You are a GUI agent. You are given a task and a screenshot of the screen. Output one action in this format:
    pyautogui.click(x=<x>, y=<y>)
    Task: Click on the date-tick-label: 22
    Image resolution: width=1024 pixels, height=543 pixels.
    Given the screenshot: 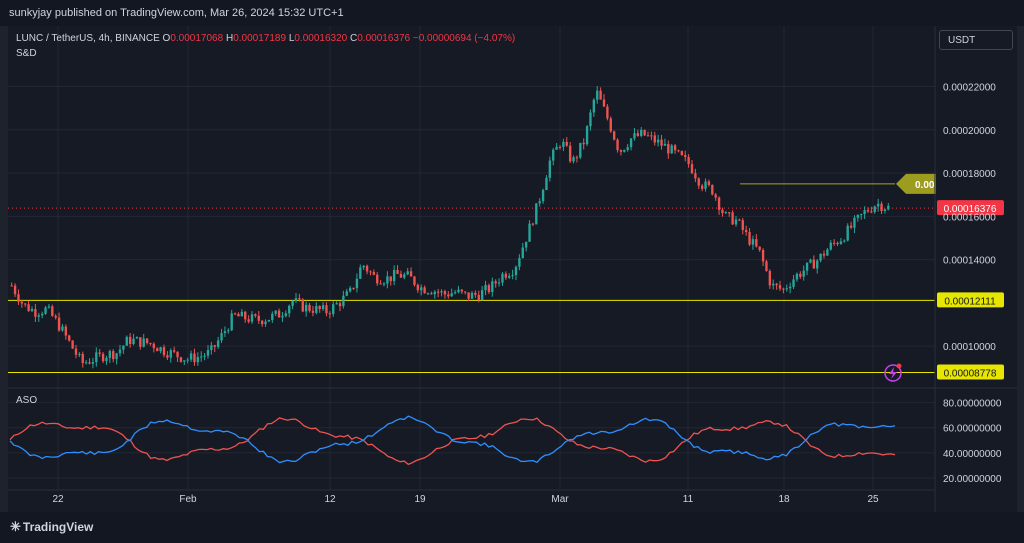 What is the action you would take?
    pyautogui.click(x=58, y=499)
    